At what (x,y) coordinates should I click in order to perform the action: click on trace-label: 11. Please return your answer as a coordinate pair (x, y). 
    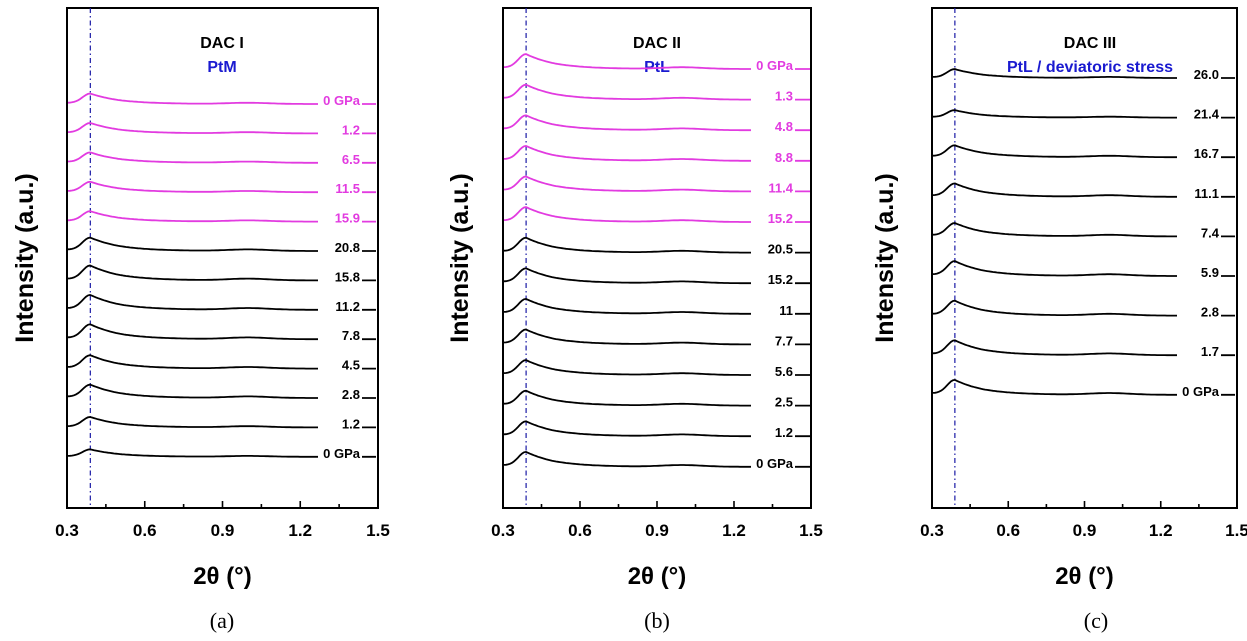
    Looking at the image, I should click on (786, 310).